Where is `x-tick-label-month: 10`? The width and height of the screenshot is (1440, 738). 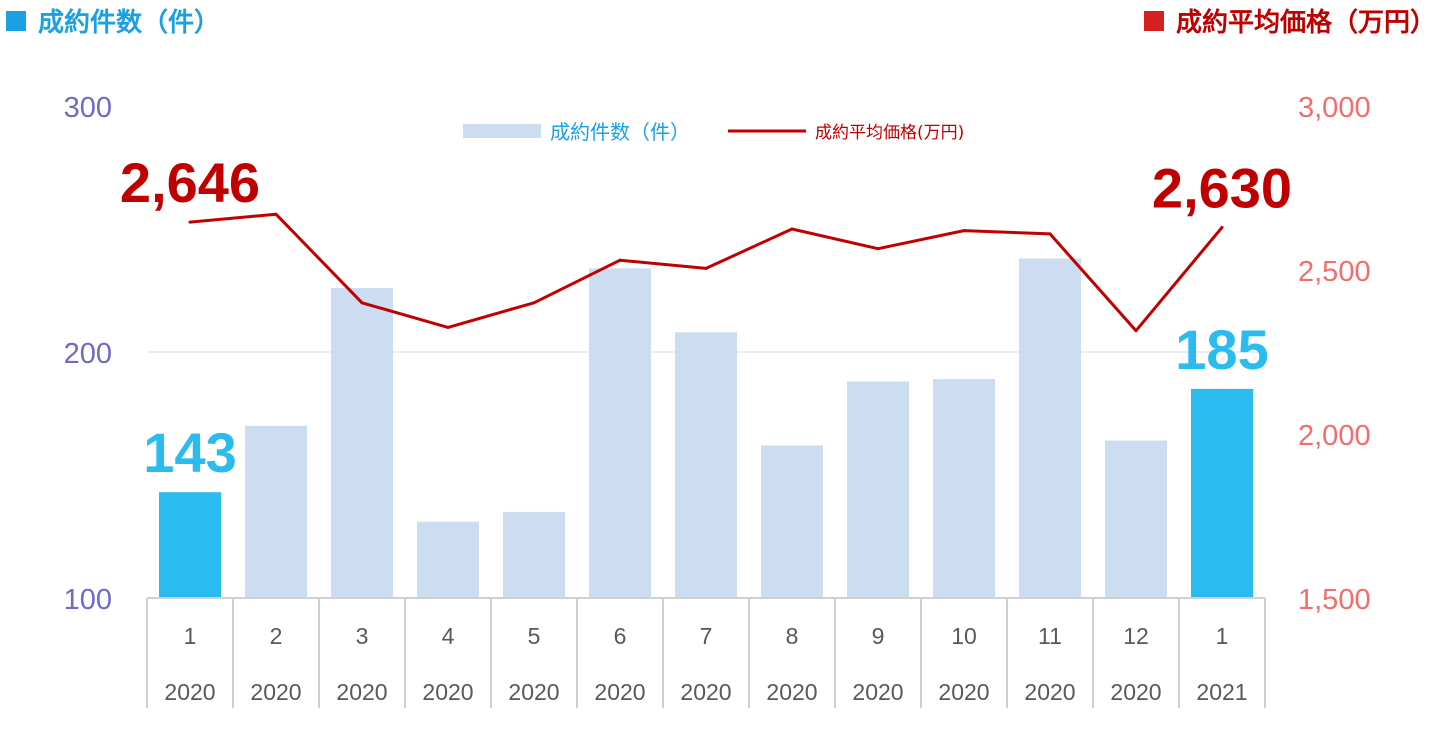 x-tick-label-month: 10 is located at coordinates (964, 636).